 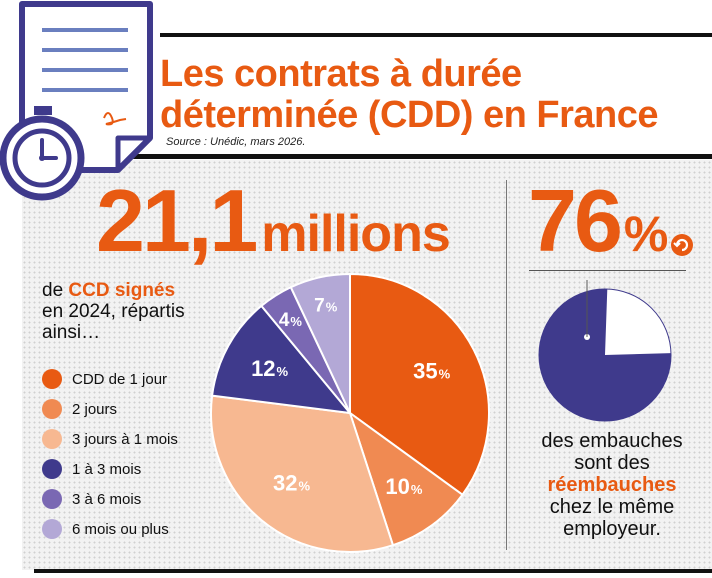 I want to click on title-line-2: déterminée (CDD) en France, so click(x=409, y=115).